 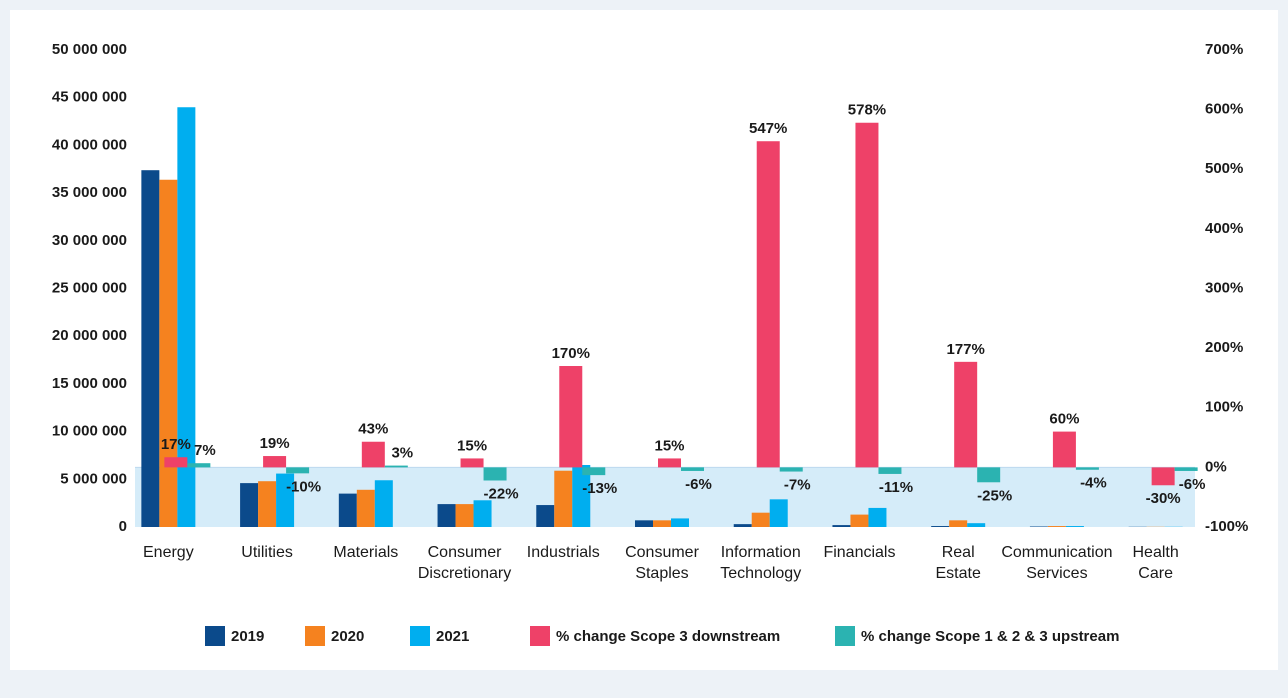 I want to click on data-label: 43%, so click(x=373, y=429).